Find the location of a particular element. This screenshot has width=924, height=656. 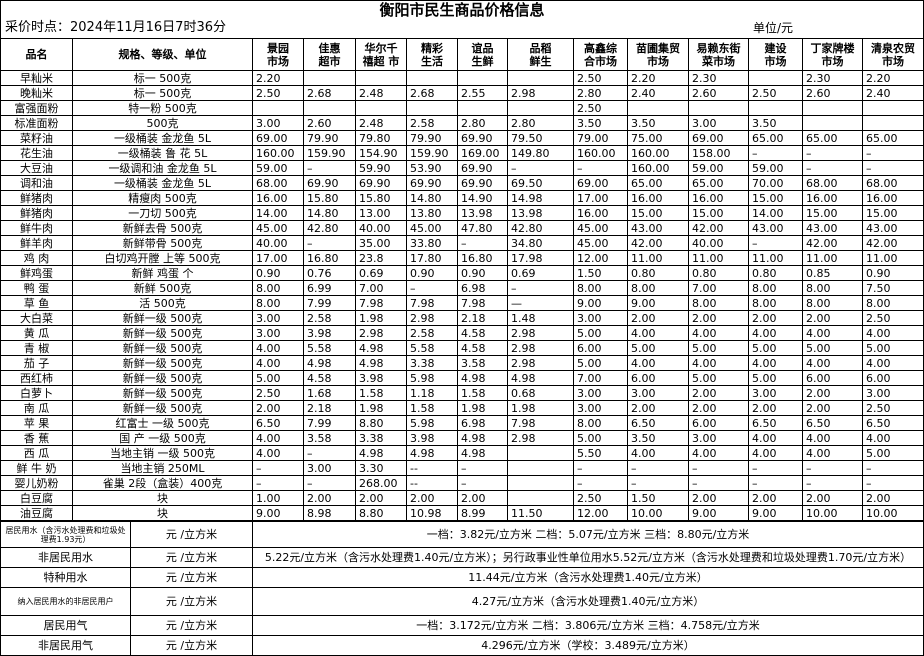

price: 8.98 is located at coordinates (329, 513).